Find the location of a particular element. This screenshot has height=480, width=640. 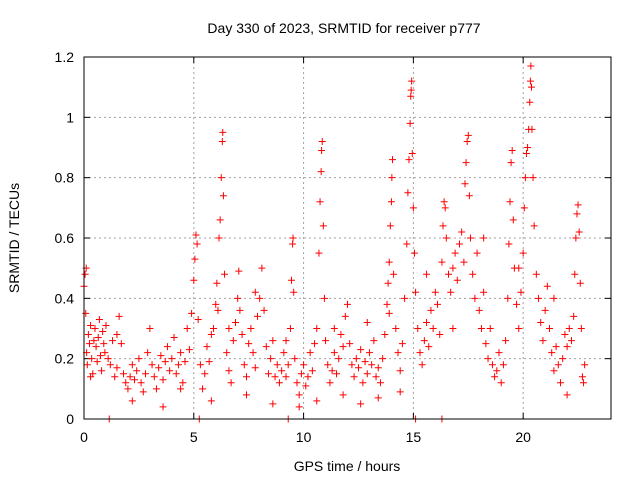

x-tick-label: 20 is located at coordinates (523, 437).